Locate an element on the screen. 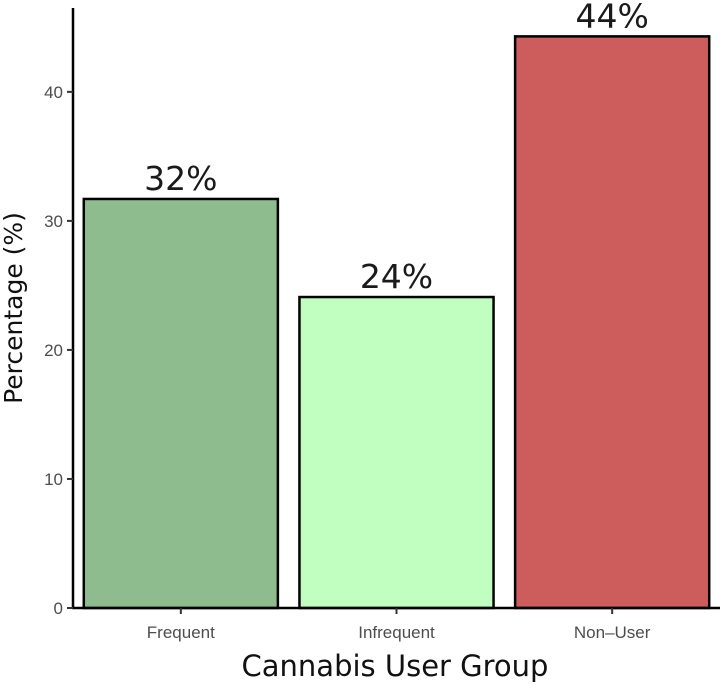 The width and height of the screenshot is (720, 691). x-axis-title: Cannabis User Group is located at coordinates (395, 666).